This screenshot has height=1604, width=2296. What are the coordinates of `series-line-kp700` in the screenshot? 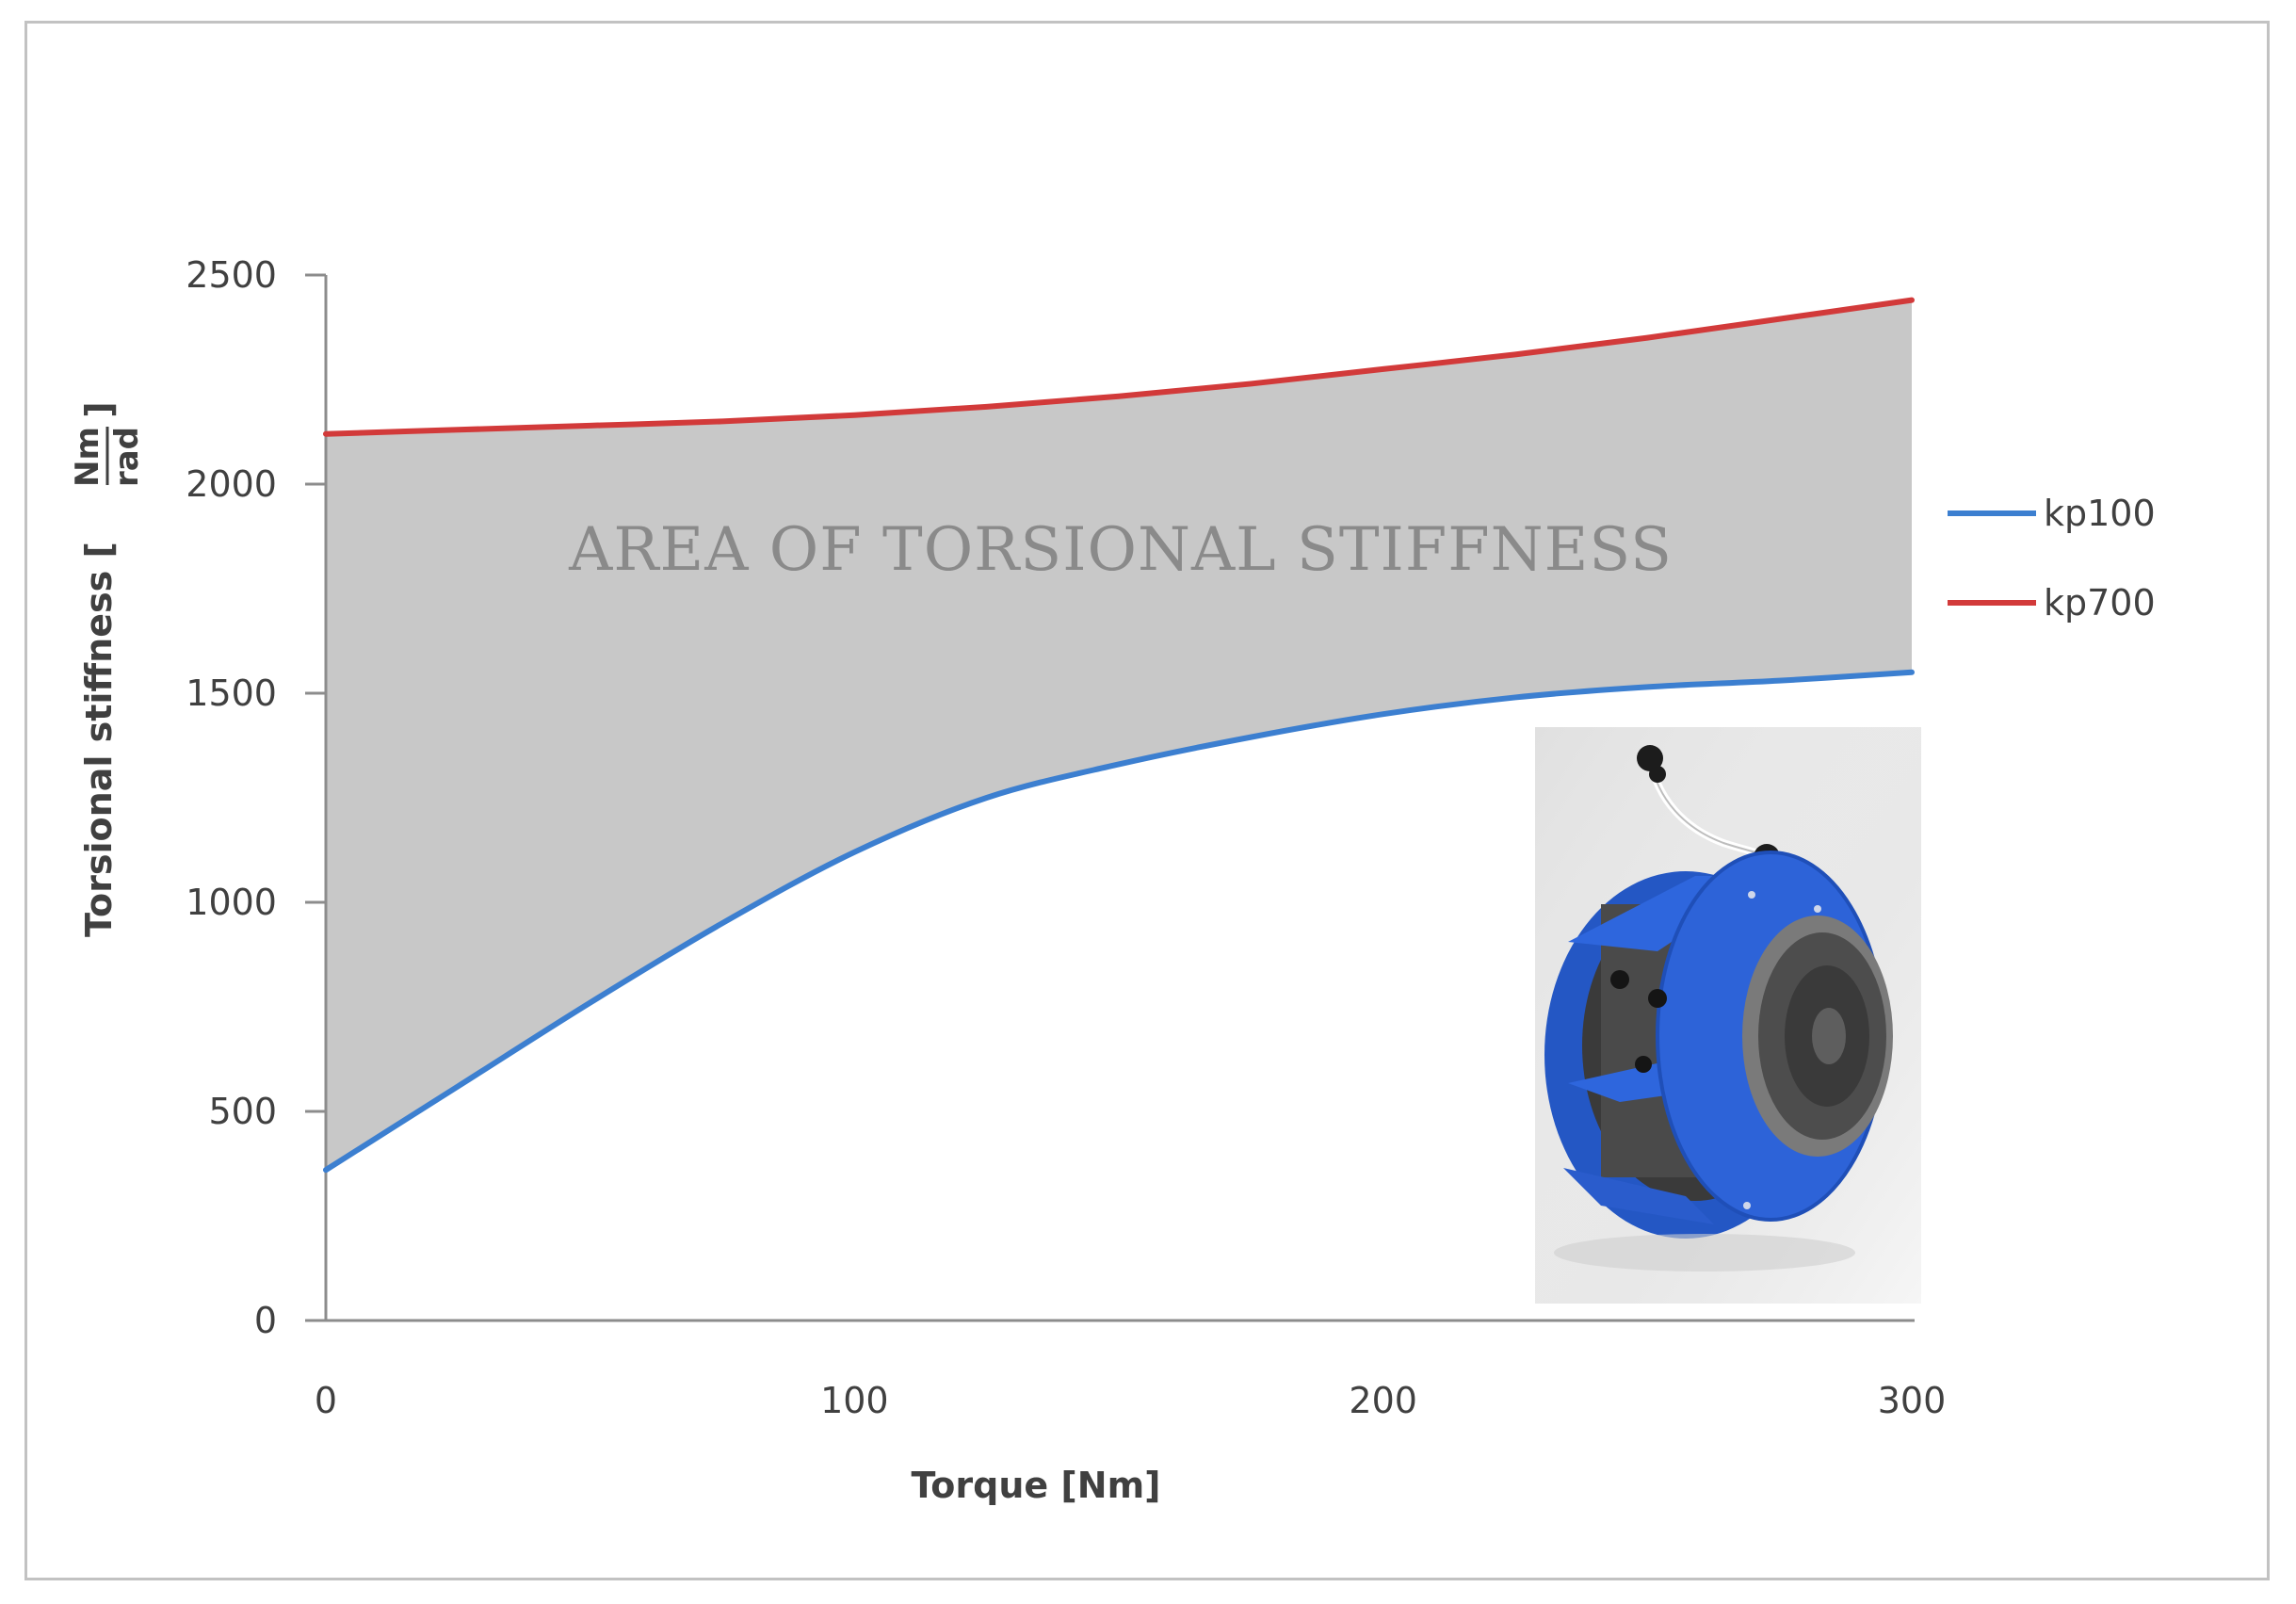 It's located at (1119, 367).